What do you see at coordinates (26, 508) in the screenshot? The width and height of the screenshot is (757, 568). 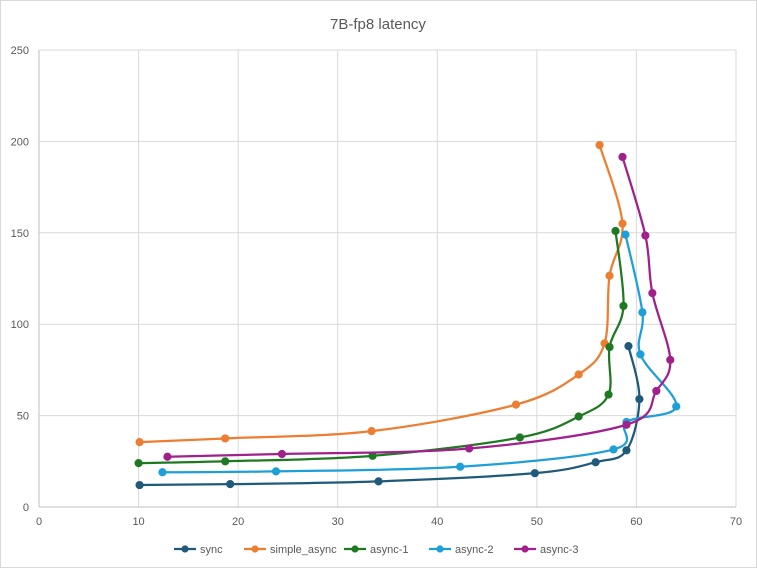 I see `y-tick-label: 0` at bounding box center [26, 508].